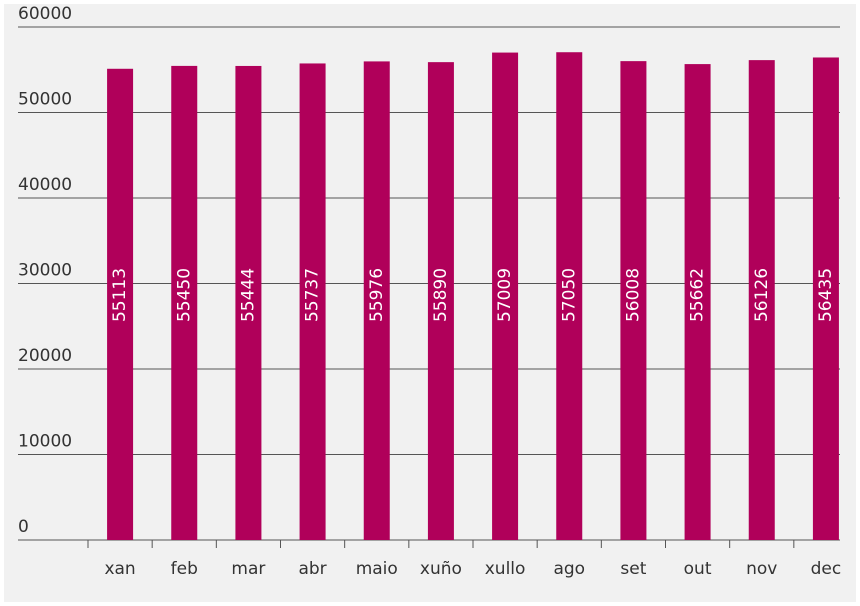 The height and width of the screenshot is (606, 860). Describe the element at coordinates (312, 569) in the screenshot. I see `x-tick-label: abr` at that location.